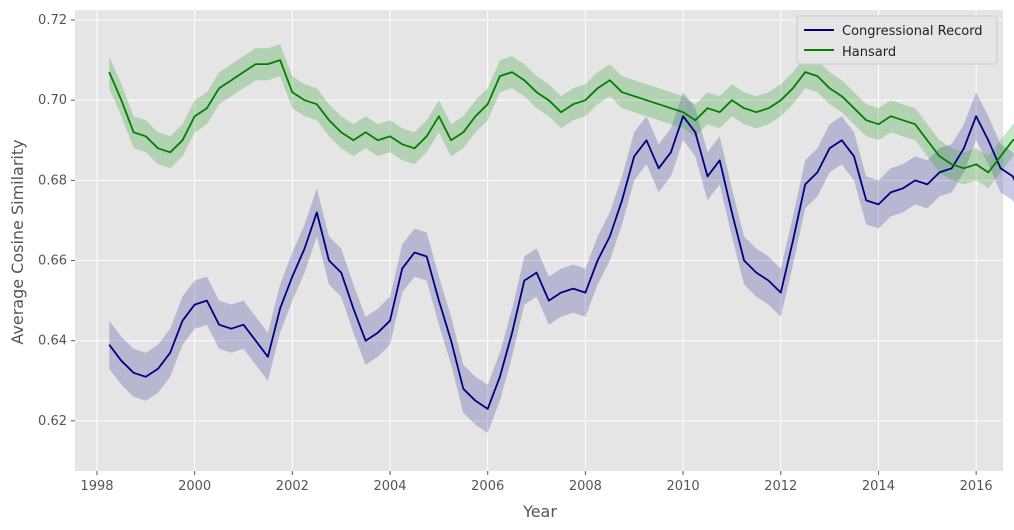 The image size is (1014, 530). I want to click on y-tick-label: 0.72, so click(52, 20).